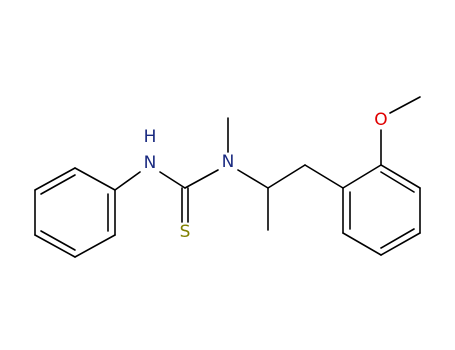  I want to click on atom-label: O, so click(380, 120).